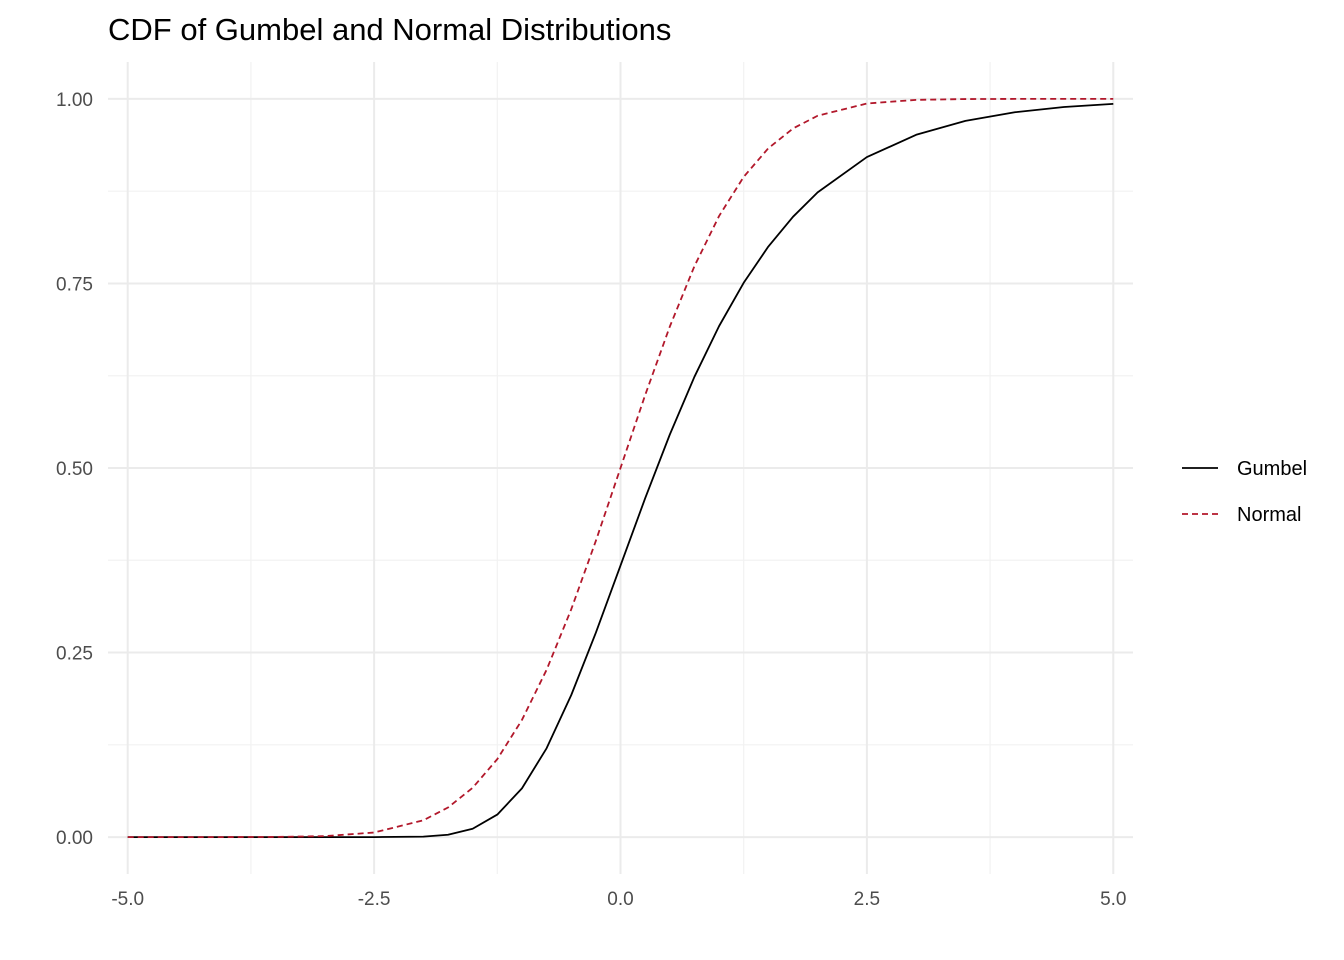 The width and height of the screenshot is (1344, 960). What do you see at coordinates (374, 899) in the screenshot?
I see `x-tick-label: -2.5` at bounding box center [374, 899].